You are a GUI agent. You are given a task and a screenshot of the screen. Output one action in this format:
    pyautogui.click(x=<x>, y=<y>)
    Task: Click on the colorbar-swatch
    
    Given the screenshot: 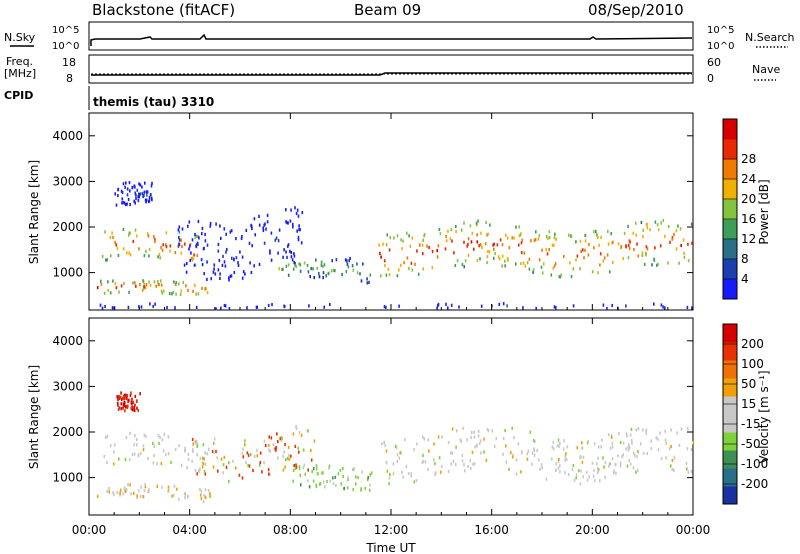 What is the action you would take?
    pyautogui.click(x=730, y=129)
    